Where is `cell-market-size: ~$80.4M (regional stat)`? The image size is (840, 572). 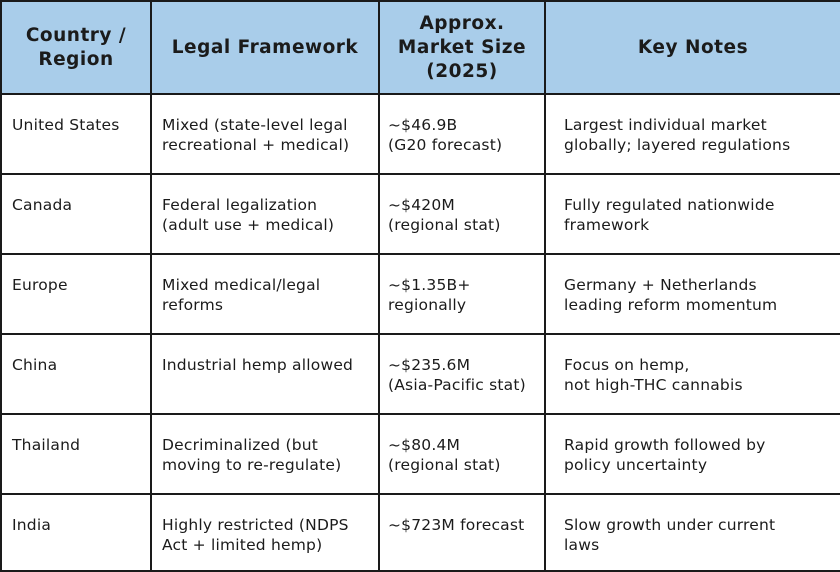 cell-market-size: ~$80.4M (regional stat) is located at coordinates (462, 454).